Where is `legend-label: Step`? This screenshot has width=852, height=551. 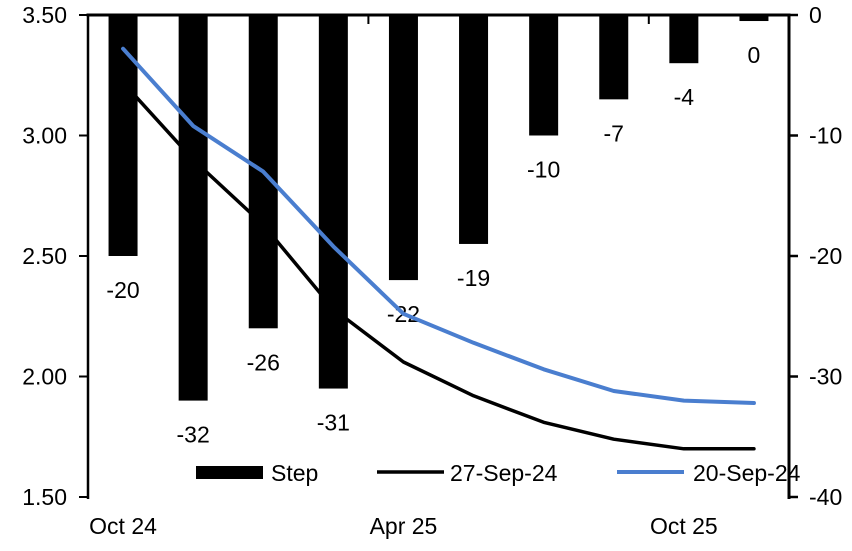
legend-label: Step is located at coordinates (294, 473).